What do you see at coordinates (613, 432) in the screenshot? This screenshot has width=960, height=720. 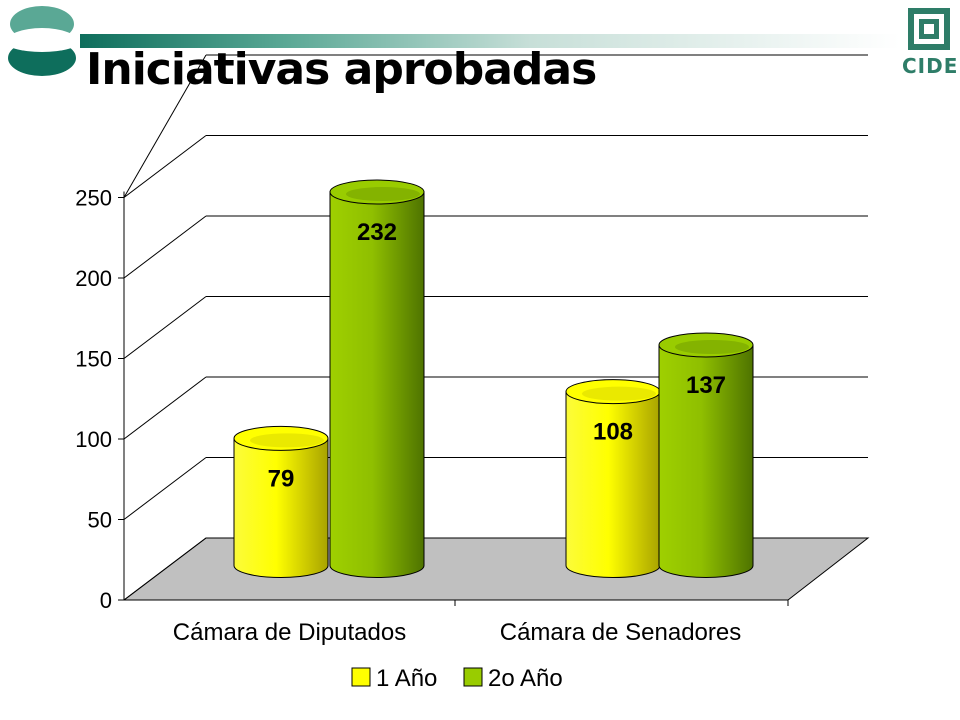 I see `data-label: 108` at bounding box center [613, 432].